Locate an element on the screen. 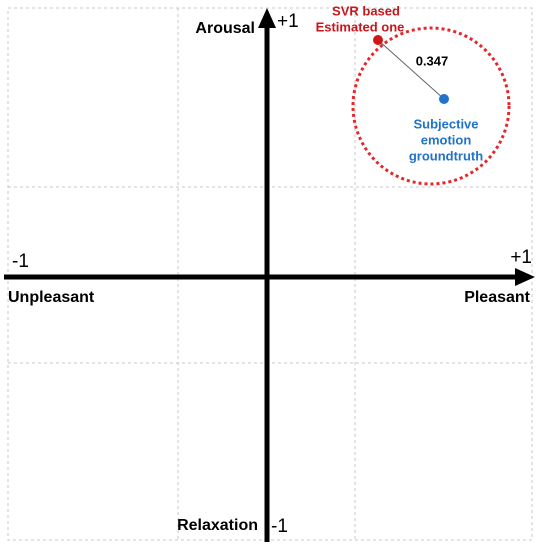 This screenshot has height=550, width=541. axis-label: Unpleasant is located at coordinates (51, 297).